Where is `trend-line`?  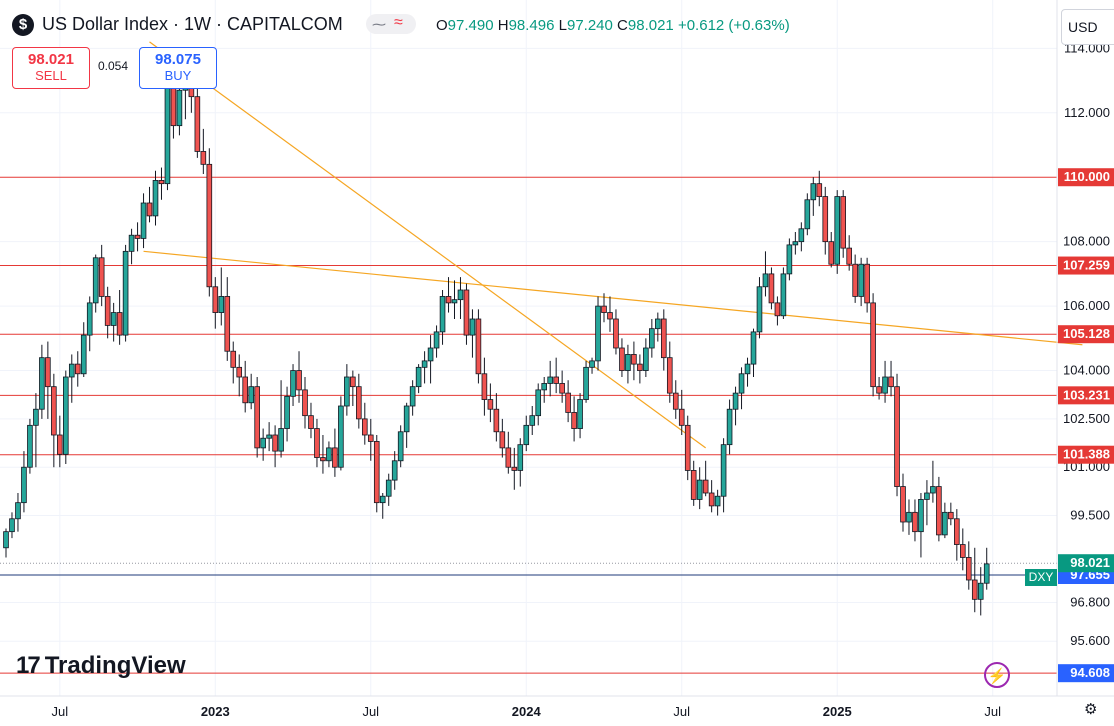 trend-line is located at coordinates (613, 298).